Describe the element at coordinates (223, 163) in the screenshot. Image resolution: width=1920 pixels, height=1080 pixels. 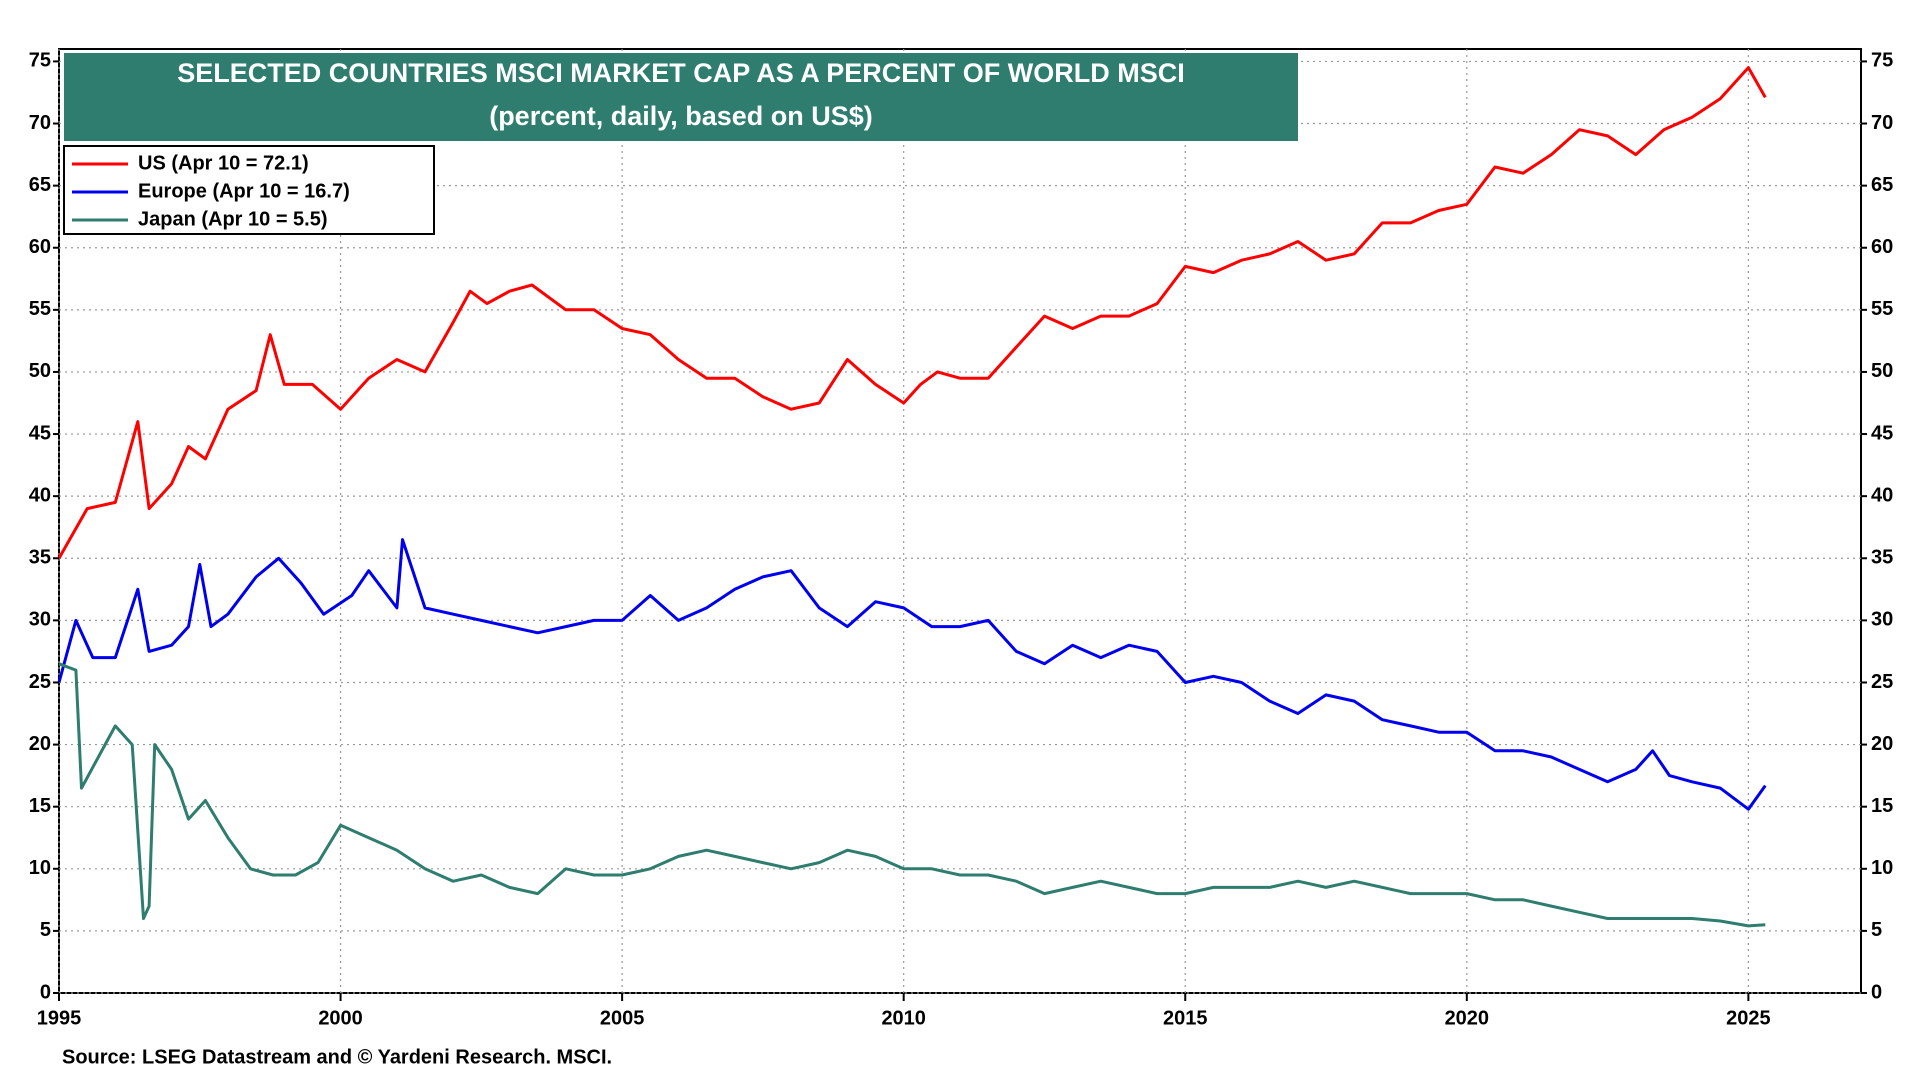
I see `legend-label: US (Apr 10 = 72.1)` at that location.